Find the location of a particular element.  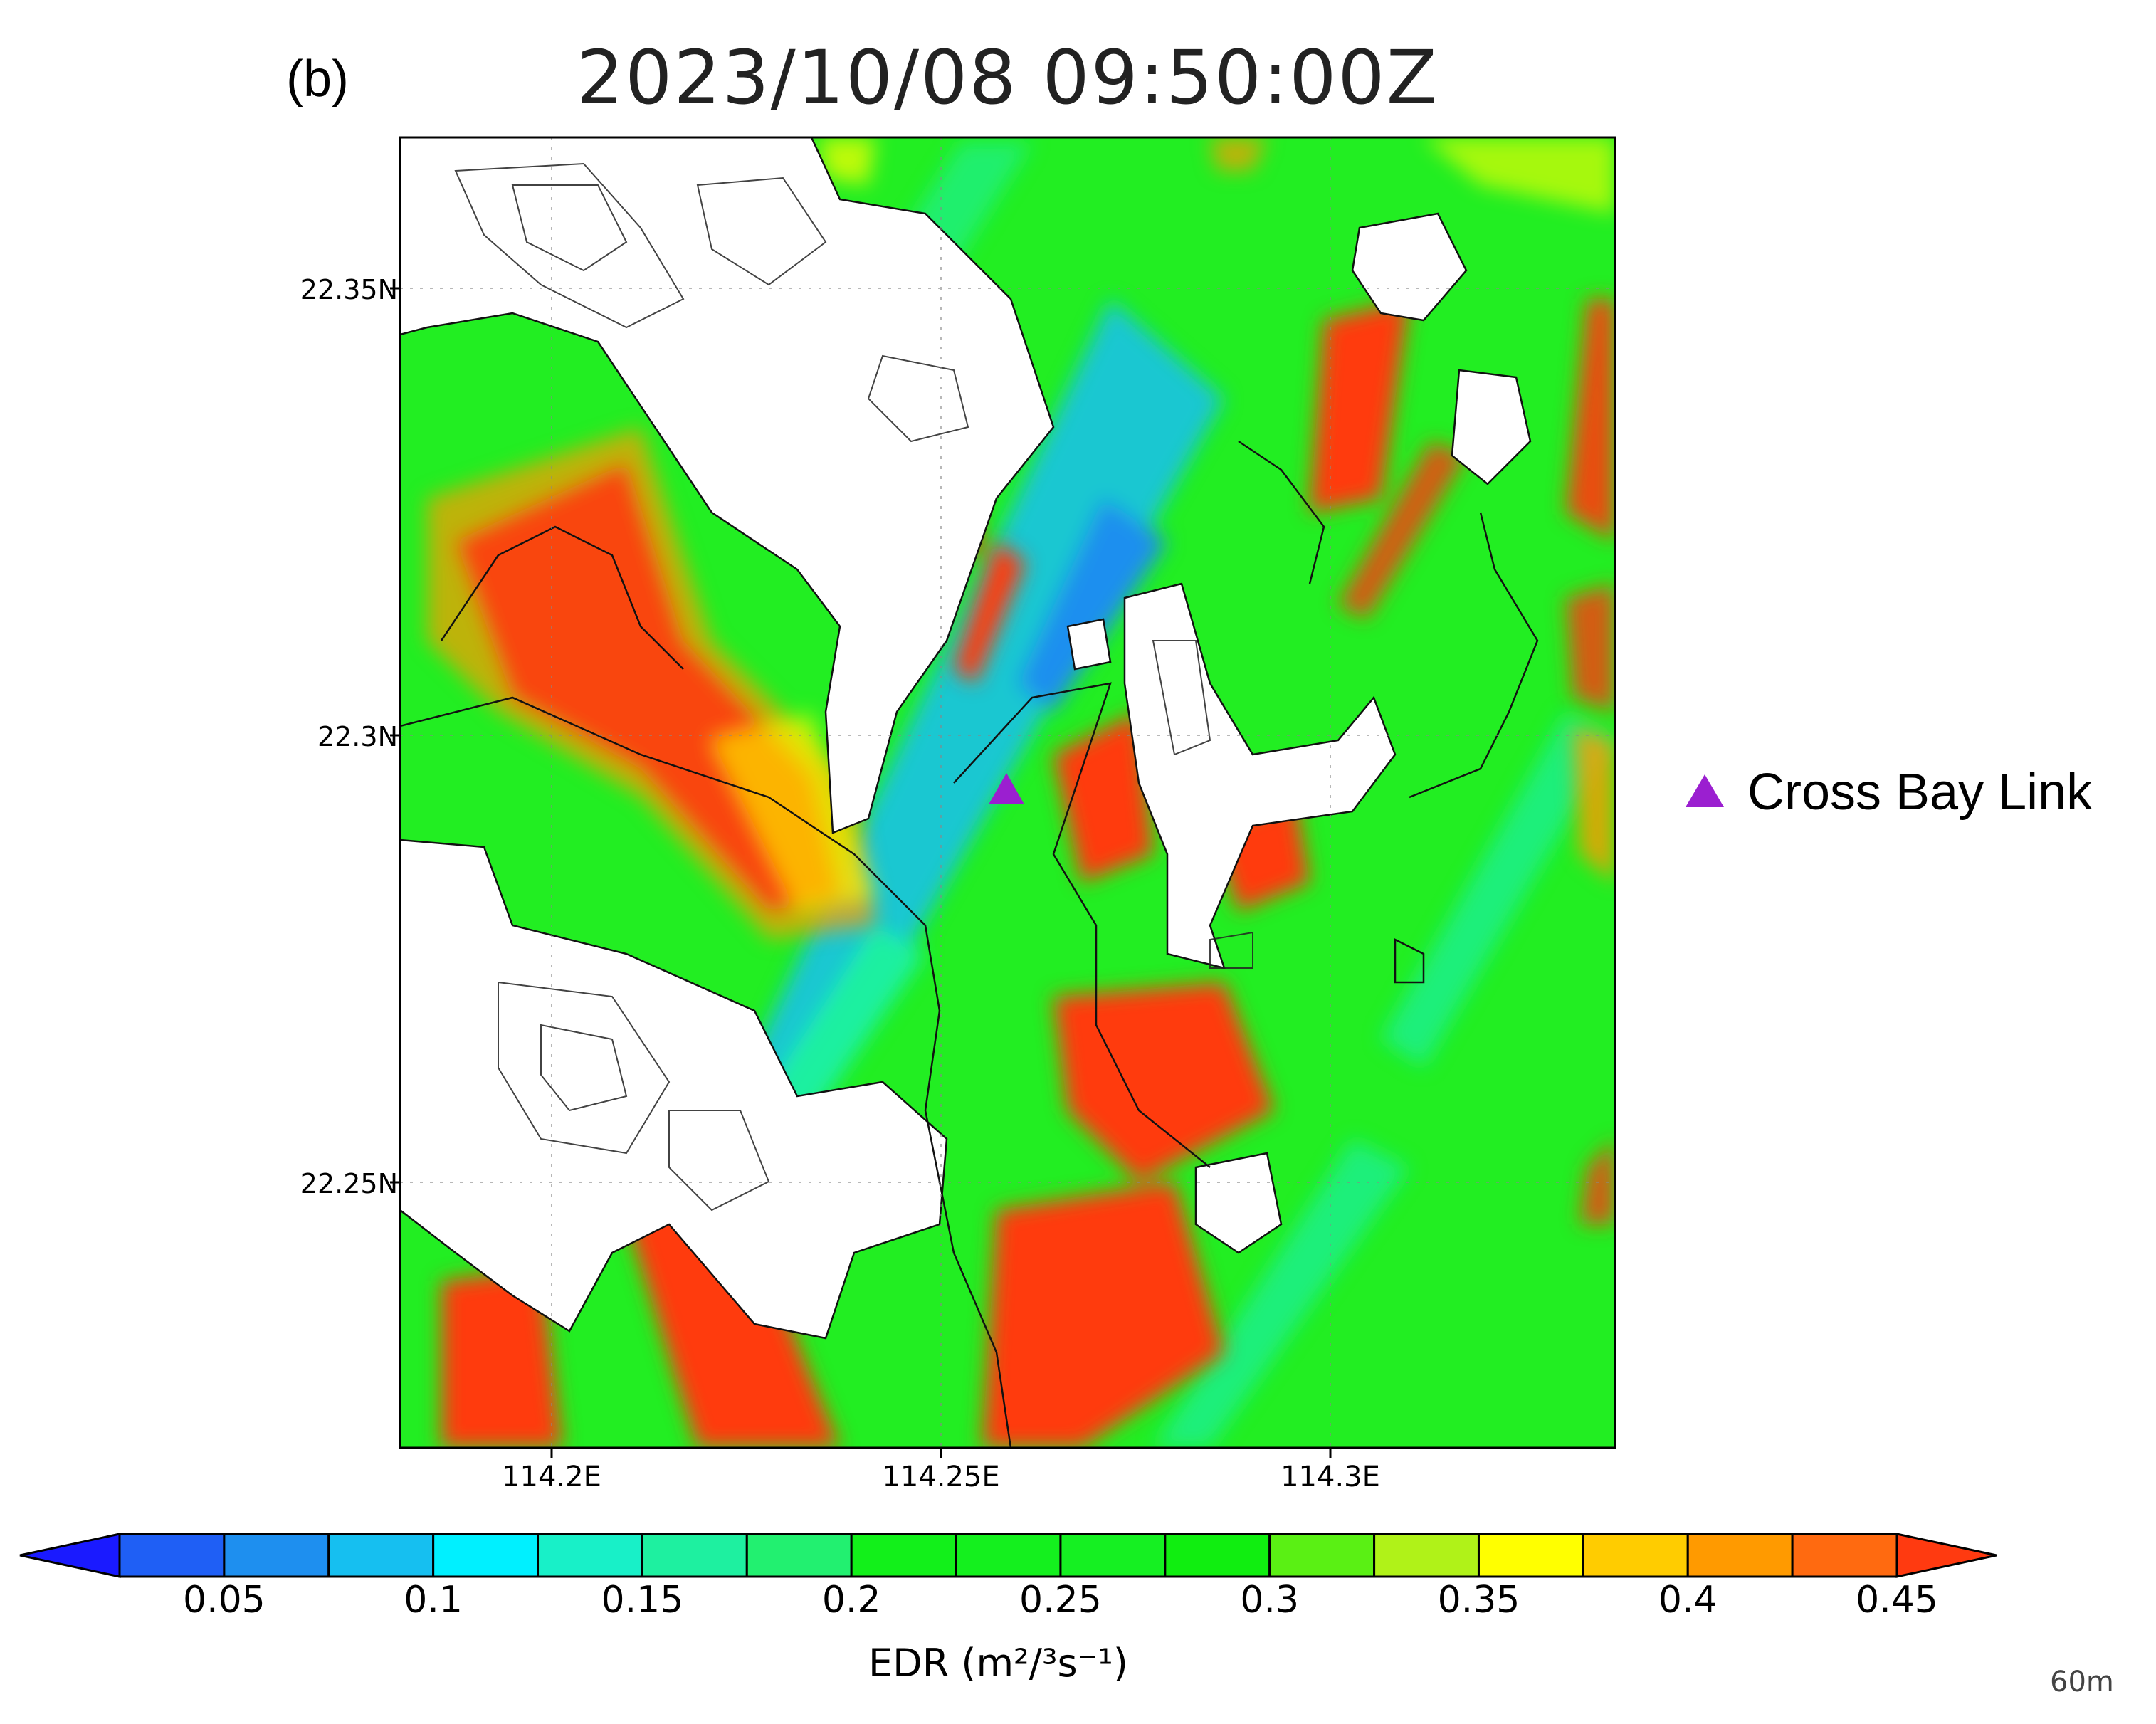

colorbar-tick-label: 0.05 is located at coordinates (223, 1600).